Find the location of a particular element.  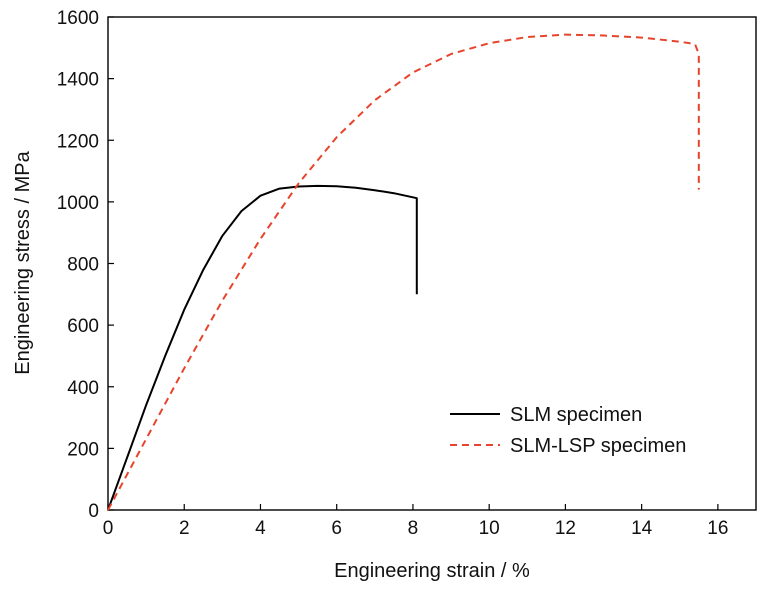

y-axis: 0 200 400 600 800 1000 1200 1400 1600 is located at coordinates (85, 265).